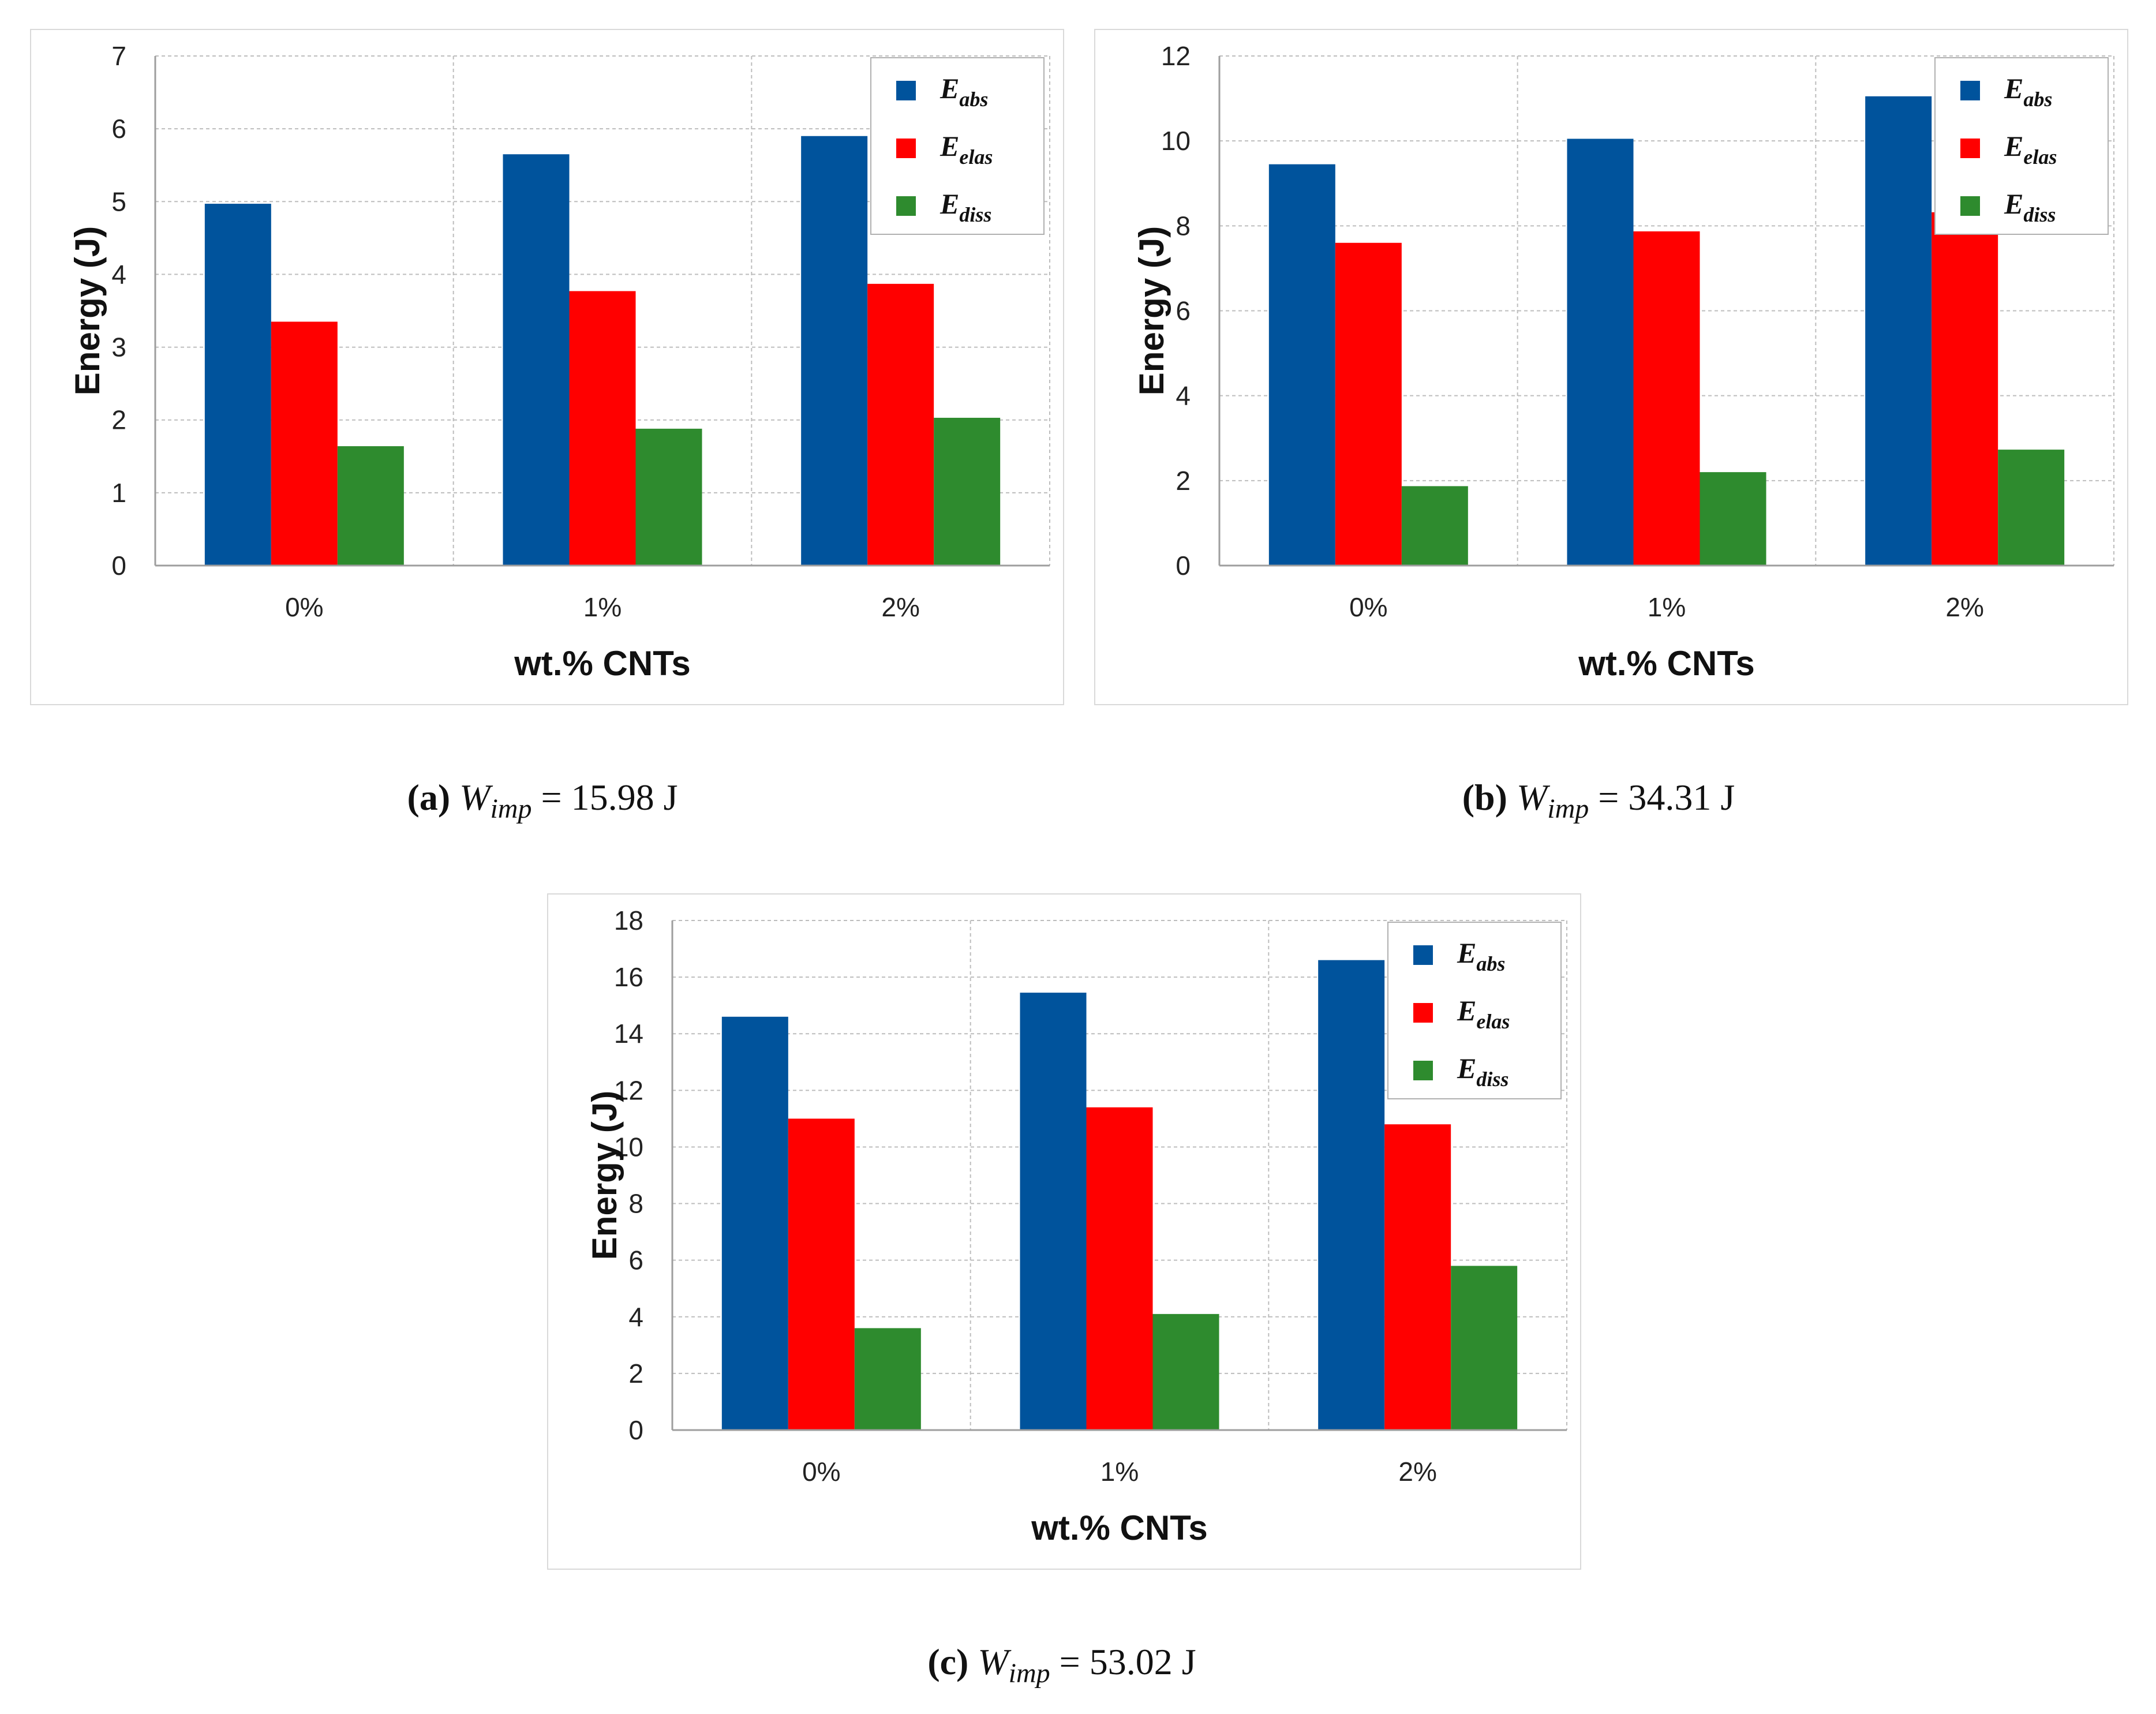 This screenshot has width=2156, height=1714. What do you see at coordinates (628, 1090) in the screenshot?
I see `y-tick-label: 12` at bounding box center [628, 1090].